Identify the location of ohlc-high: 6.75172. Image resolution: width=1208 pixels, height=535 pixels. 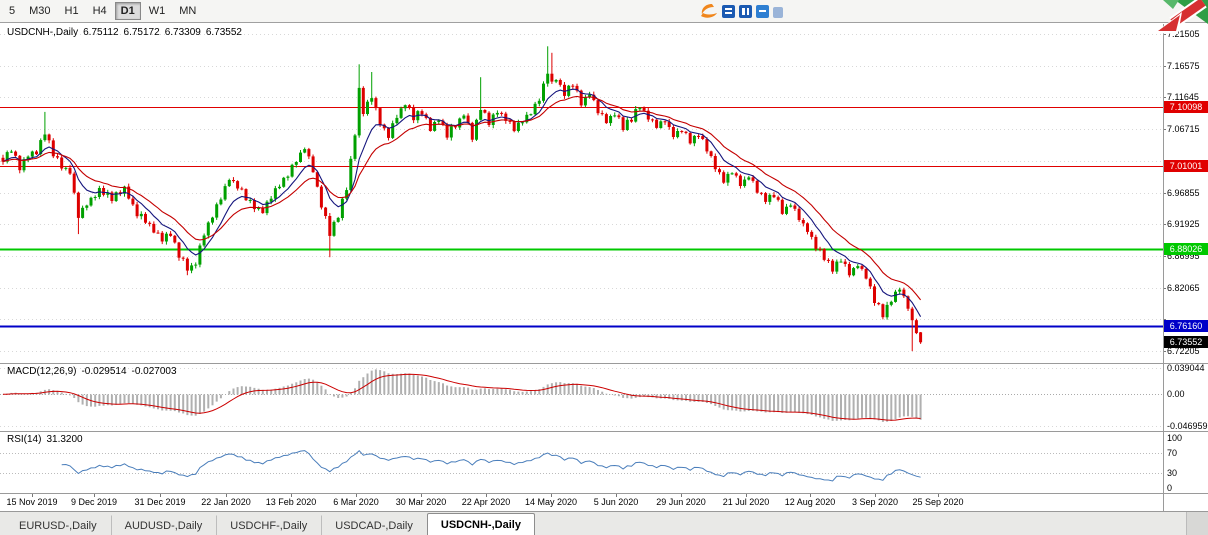
(141, 32).